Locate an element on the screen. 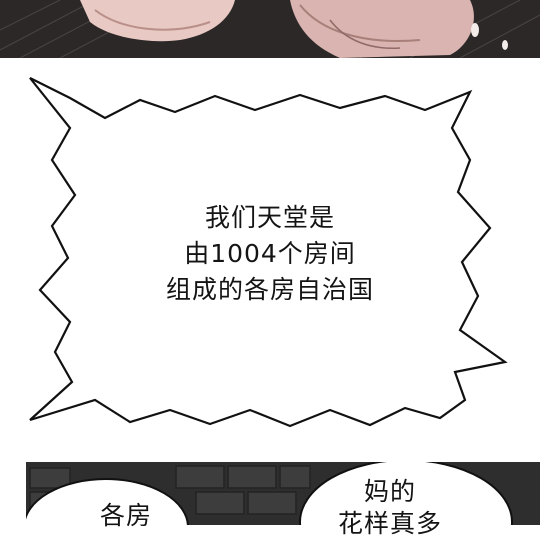  left-oval-text: 各房 is located at coordinates (126, 516).